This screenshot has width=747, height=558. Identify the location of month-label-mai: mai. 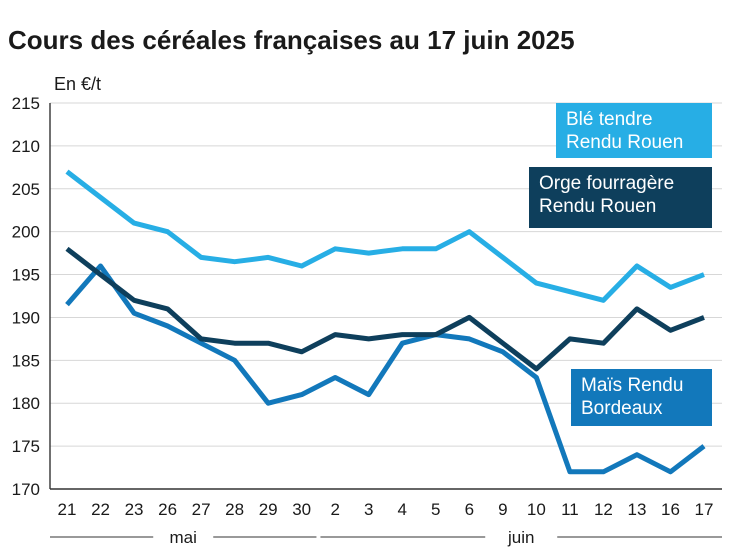
(183, 537).